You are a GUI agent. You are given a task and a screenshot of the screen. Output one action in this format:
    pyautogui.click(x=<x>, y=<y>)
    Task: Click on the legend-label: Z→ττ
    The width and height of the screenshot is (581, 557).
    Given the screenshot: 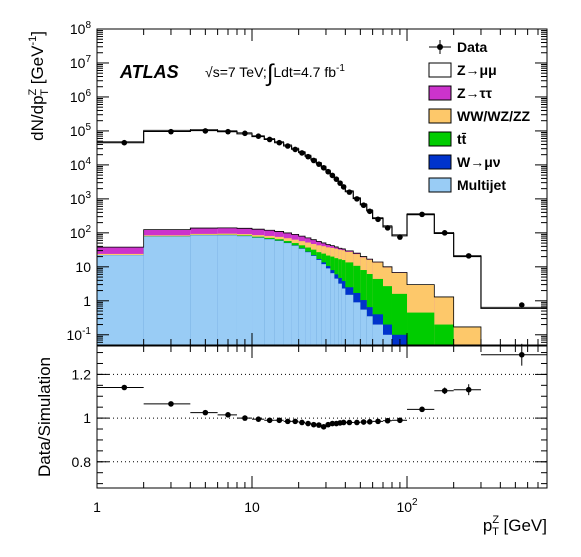 What is the action you would take?
    pyautogui.click(x=475, y=93)
    